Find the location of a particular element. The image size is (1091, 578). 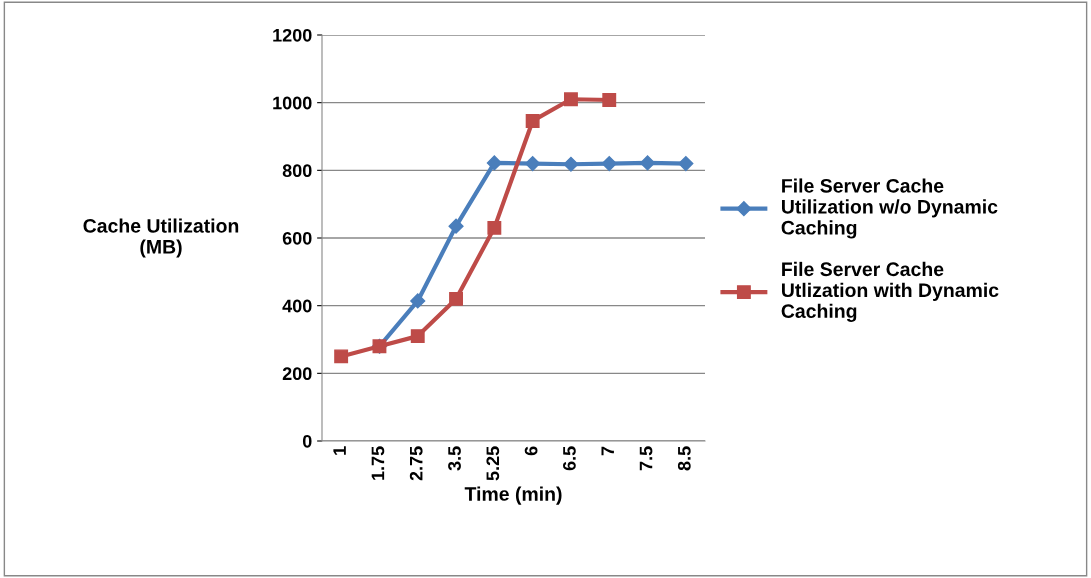

x-tick-label: 1.75 is located at coordinates (378, 463).